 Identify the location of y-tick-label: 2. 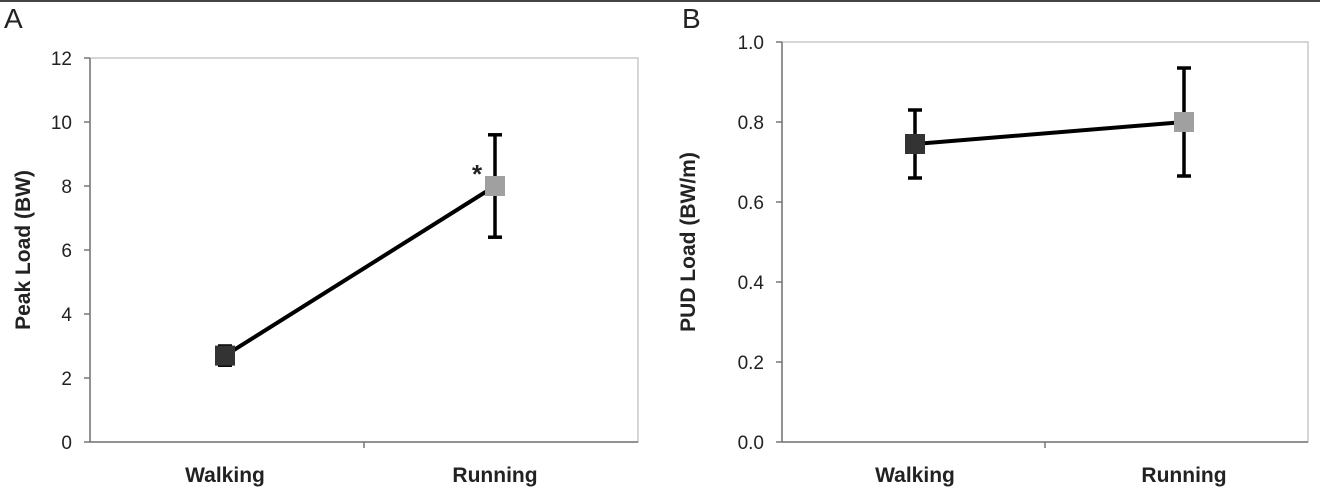
(66, 379).